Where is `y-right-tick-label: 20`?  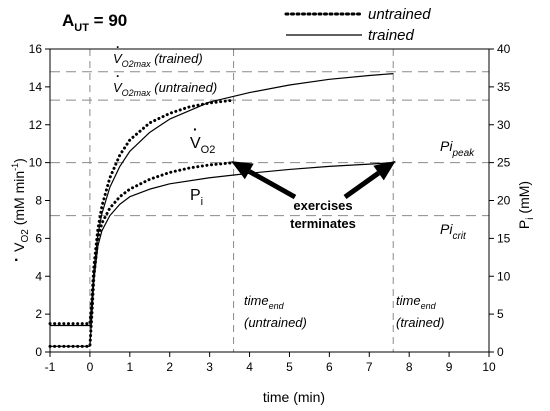 y-right-tick-label: 20 is located at coordinates (504, 201).